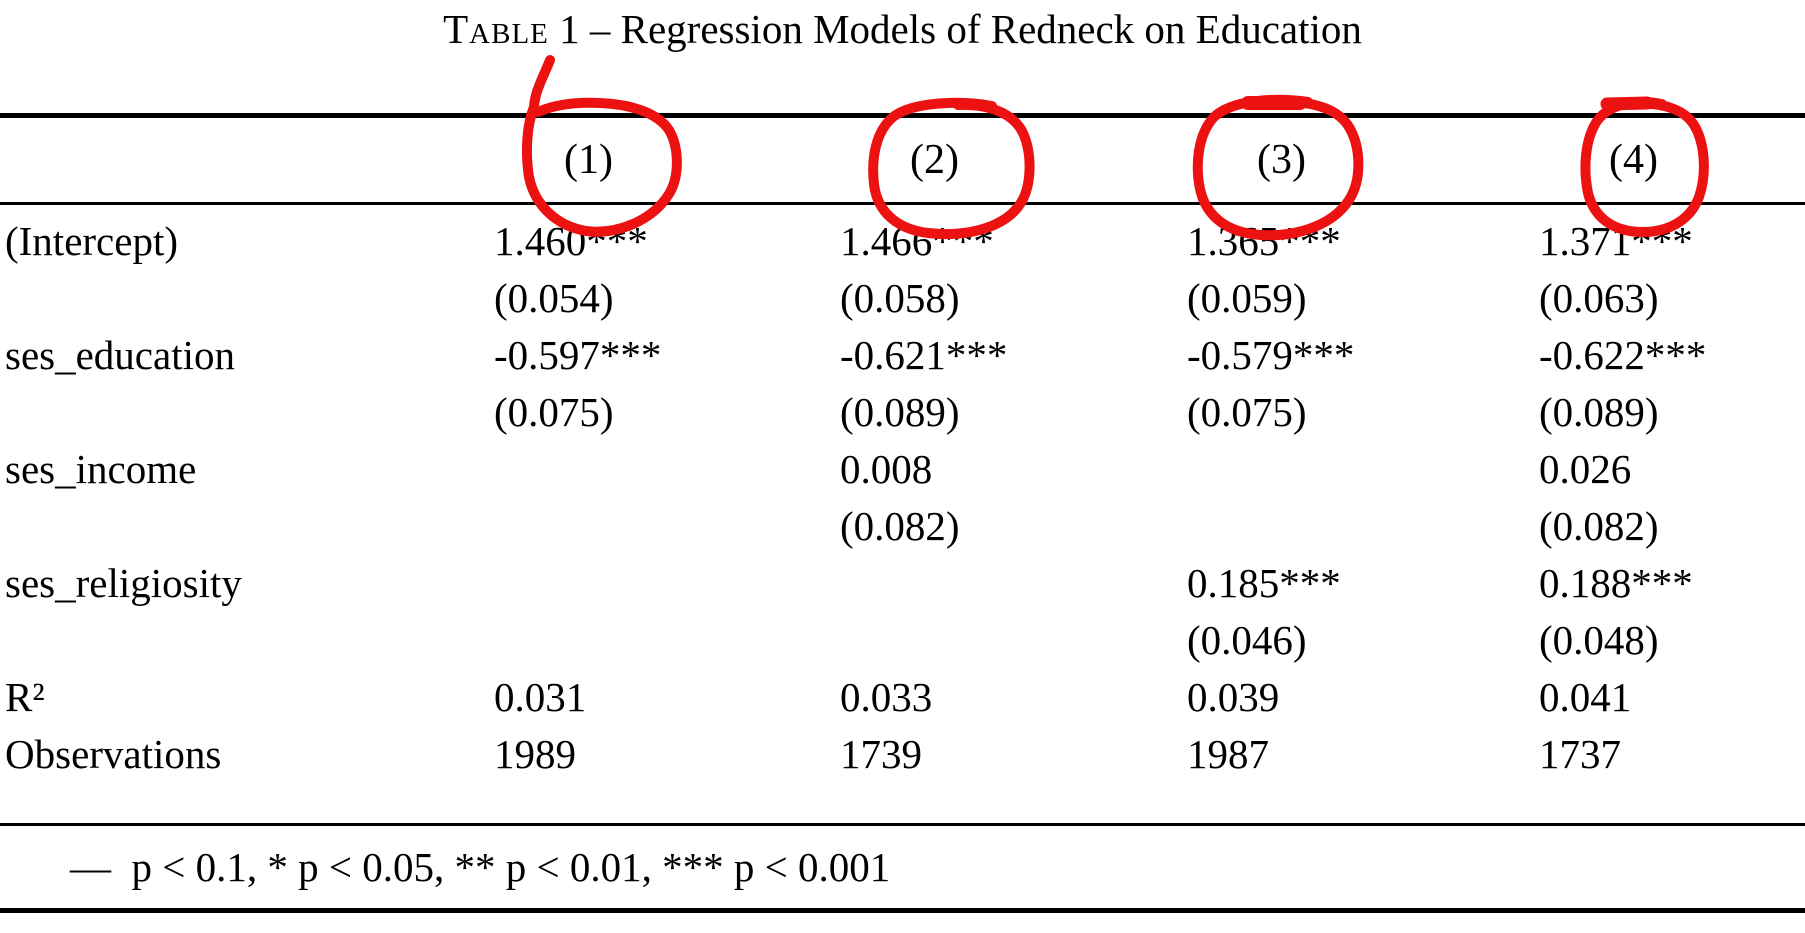  I want to click on table-row: (0.082) (0.082), so click(902, 526).